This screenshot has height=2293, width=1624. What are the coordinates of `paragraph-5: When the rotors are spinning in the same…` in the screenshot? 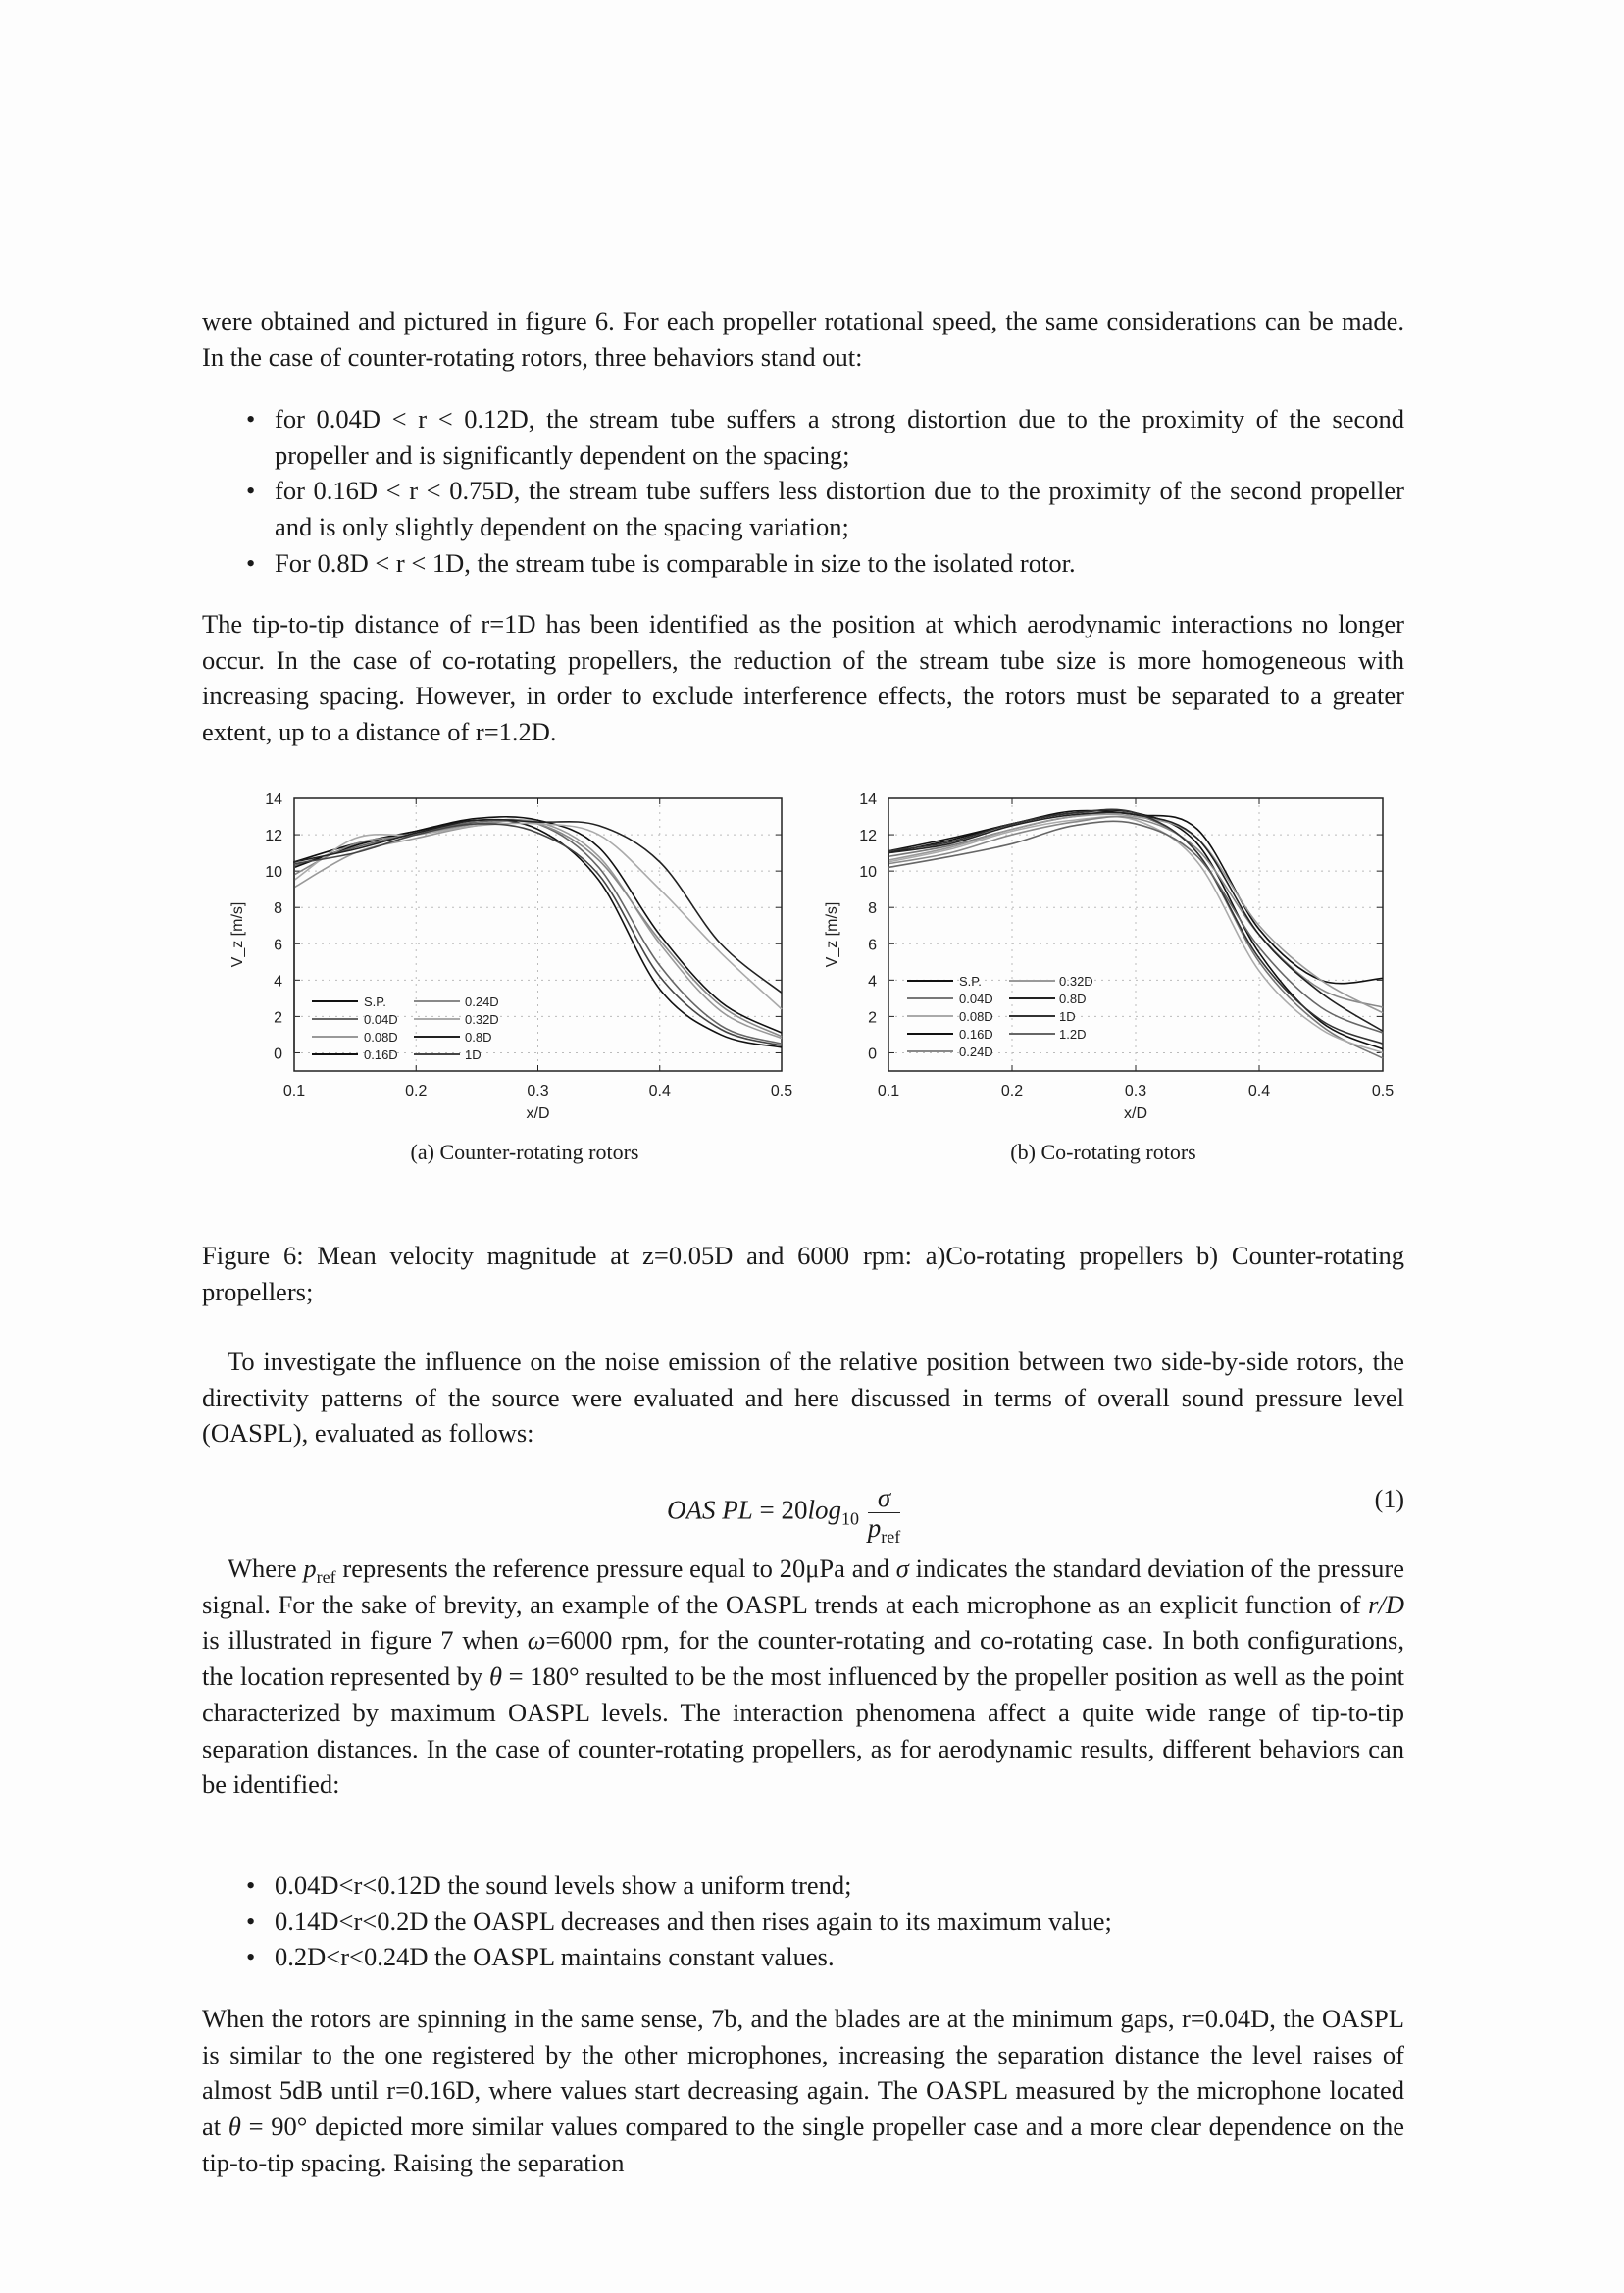 It's located at (803, 2090).